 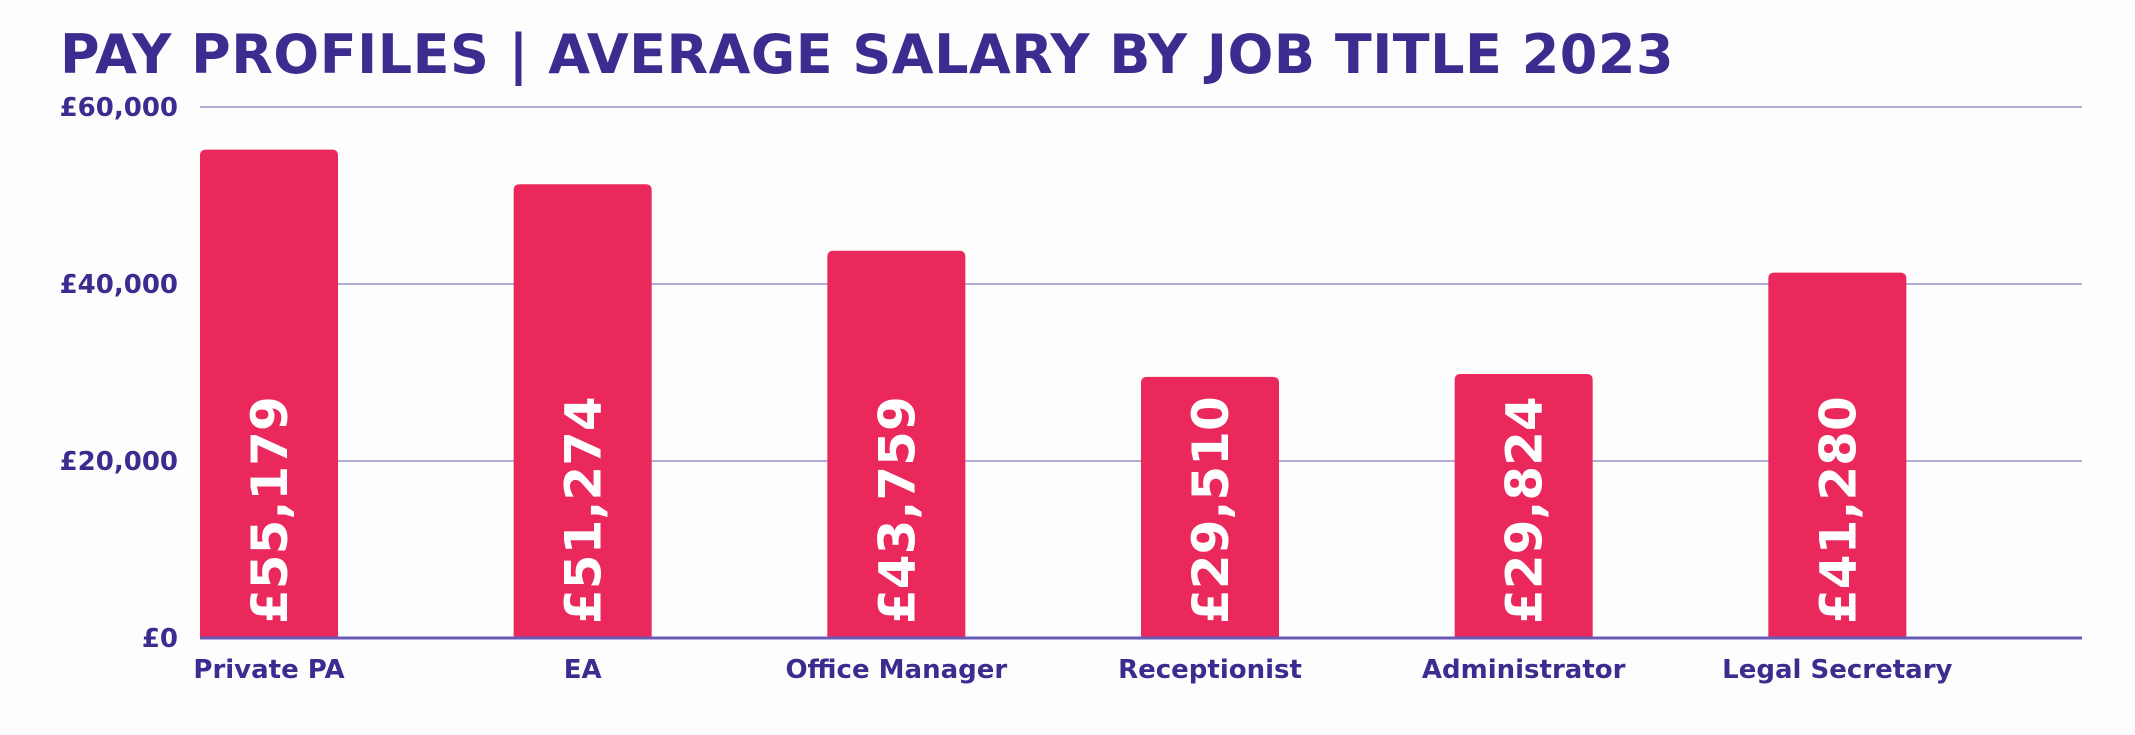 What do you see at coordinates (119, 108) in the screenshot?
I see `y-tick-label: £60,000` at bounding box center [119, 108].